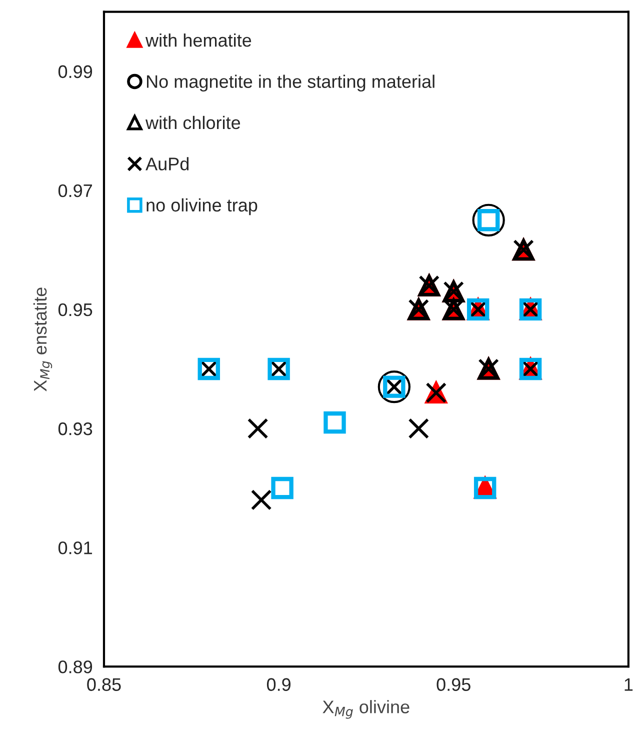  Describe the element at coordinates (75, 429) in the screenshot. I see `y-tick-label: 0.93` at that location.